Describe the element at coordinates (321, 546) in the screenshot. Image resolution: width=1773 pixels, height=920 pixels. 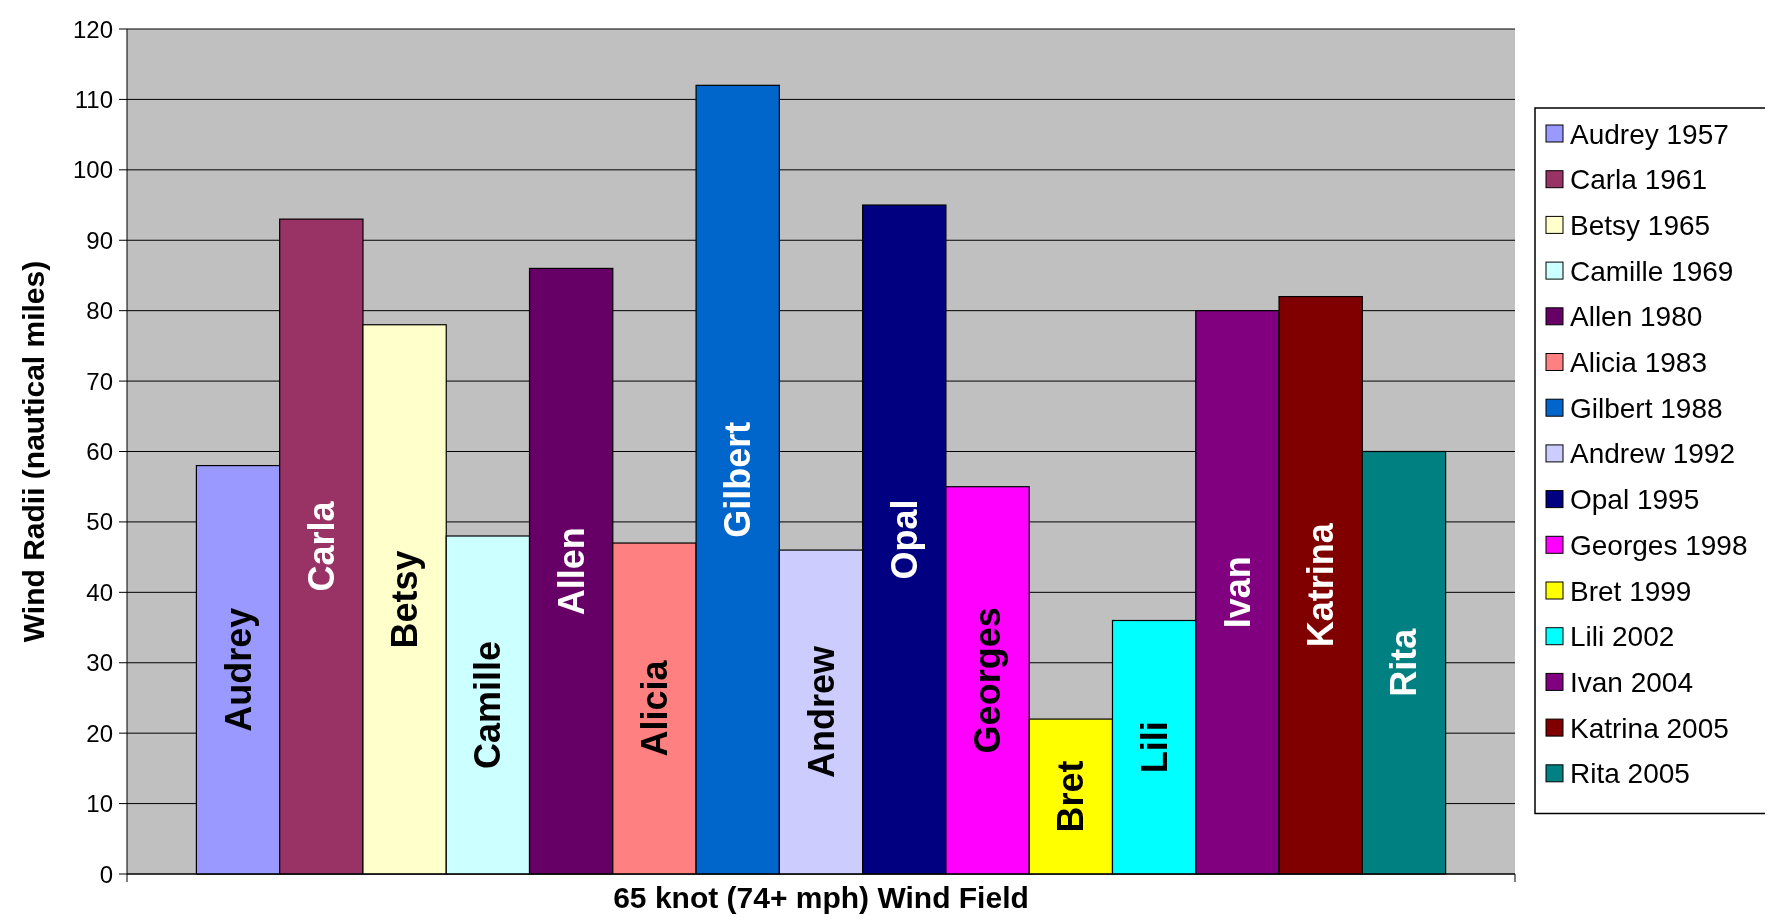
I see `annotation: Carla` at that location.